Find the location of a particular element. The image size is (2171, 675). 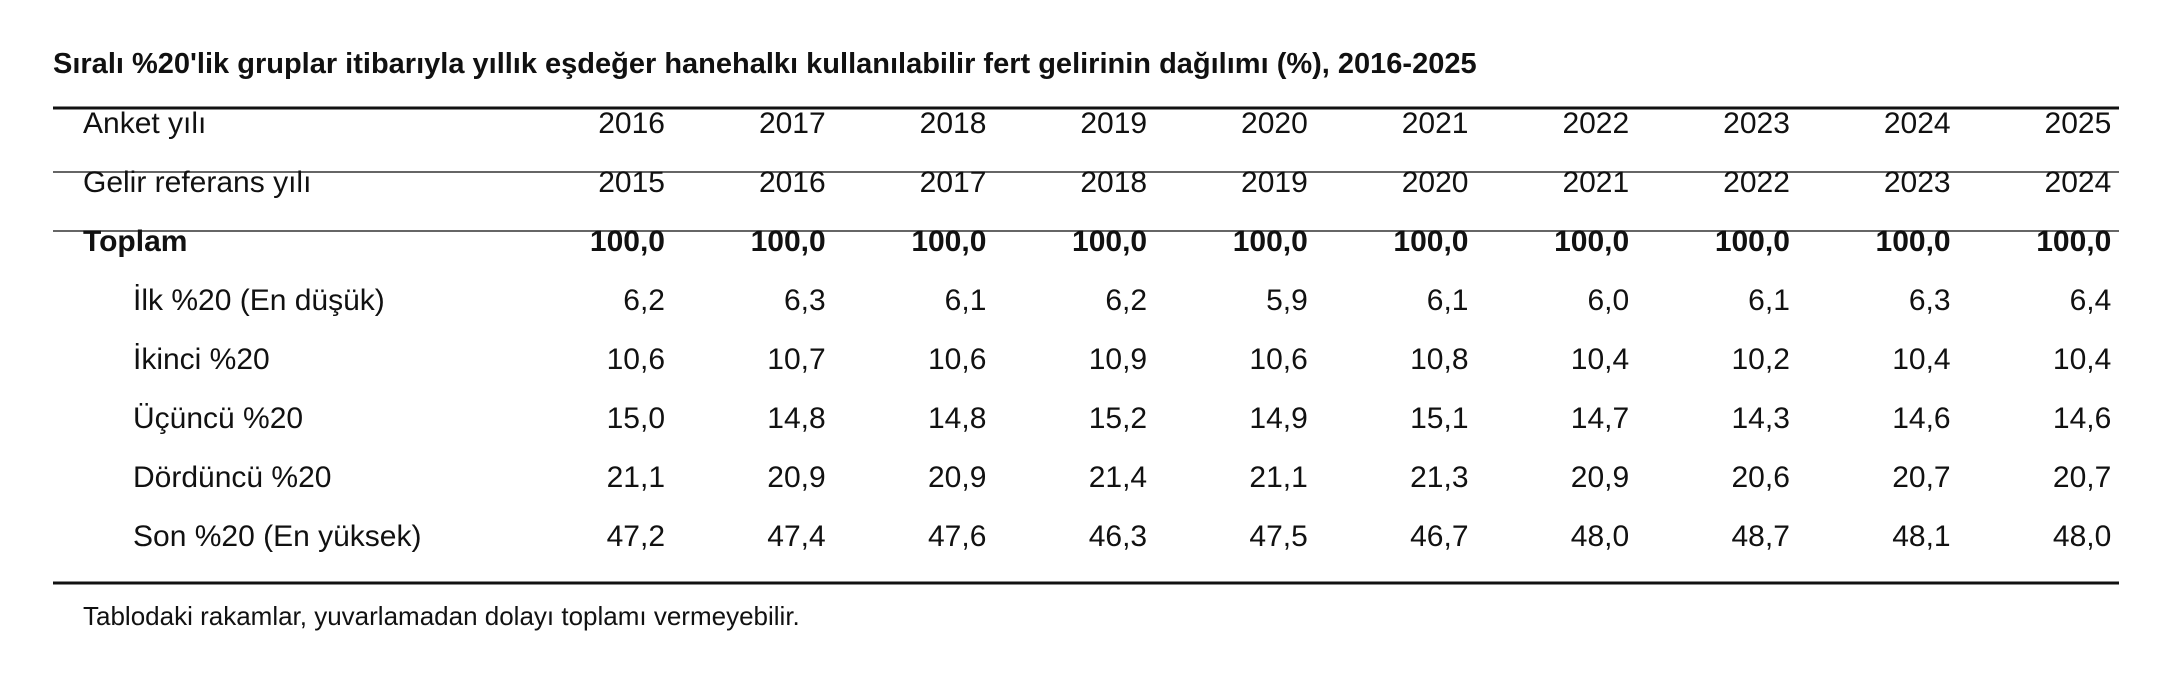

row-label: Son %20 (En yüksek) is located at coordinates (277, 536).